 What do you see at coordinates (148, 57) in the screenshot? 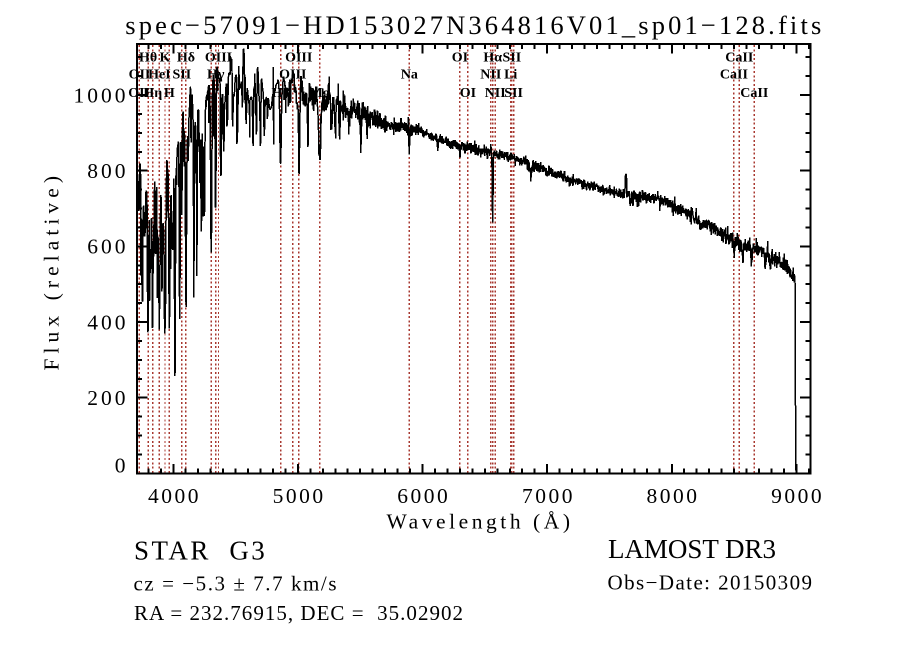
I see `svg-text: Hθ` at bounding box center [148, 57].